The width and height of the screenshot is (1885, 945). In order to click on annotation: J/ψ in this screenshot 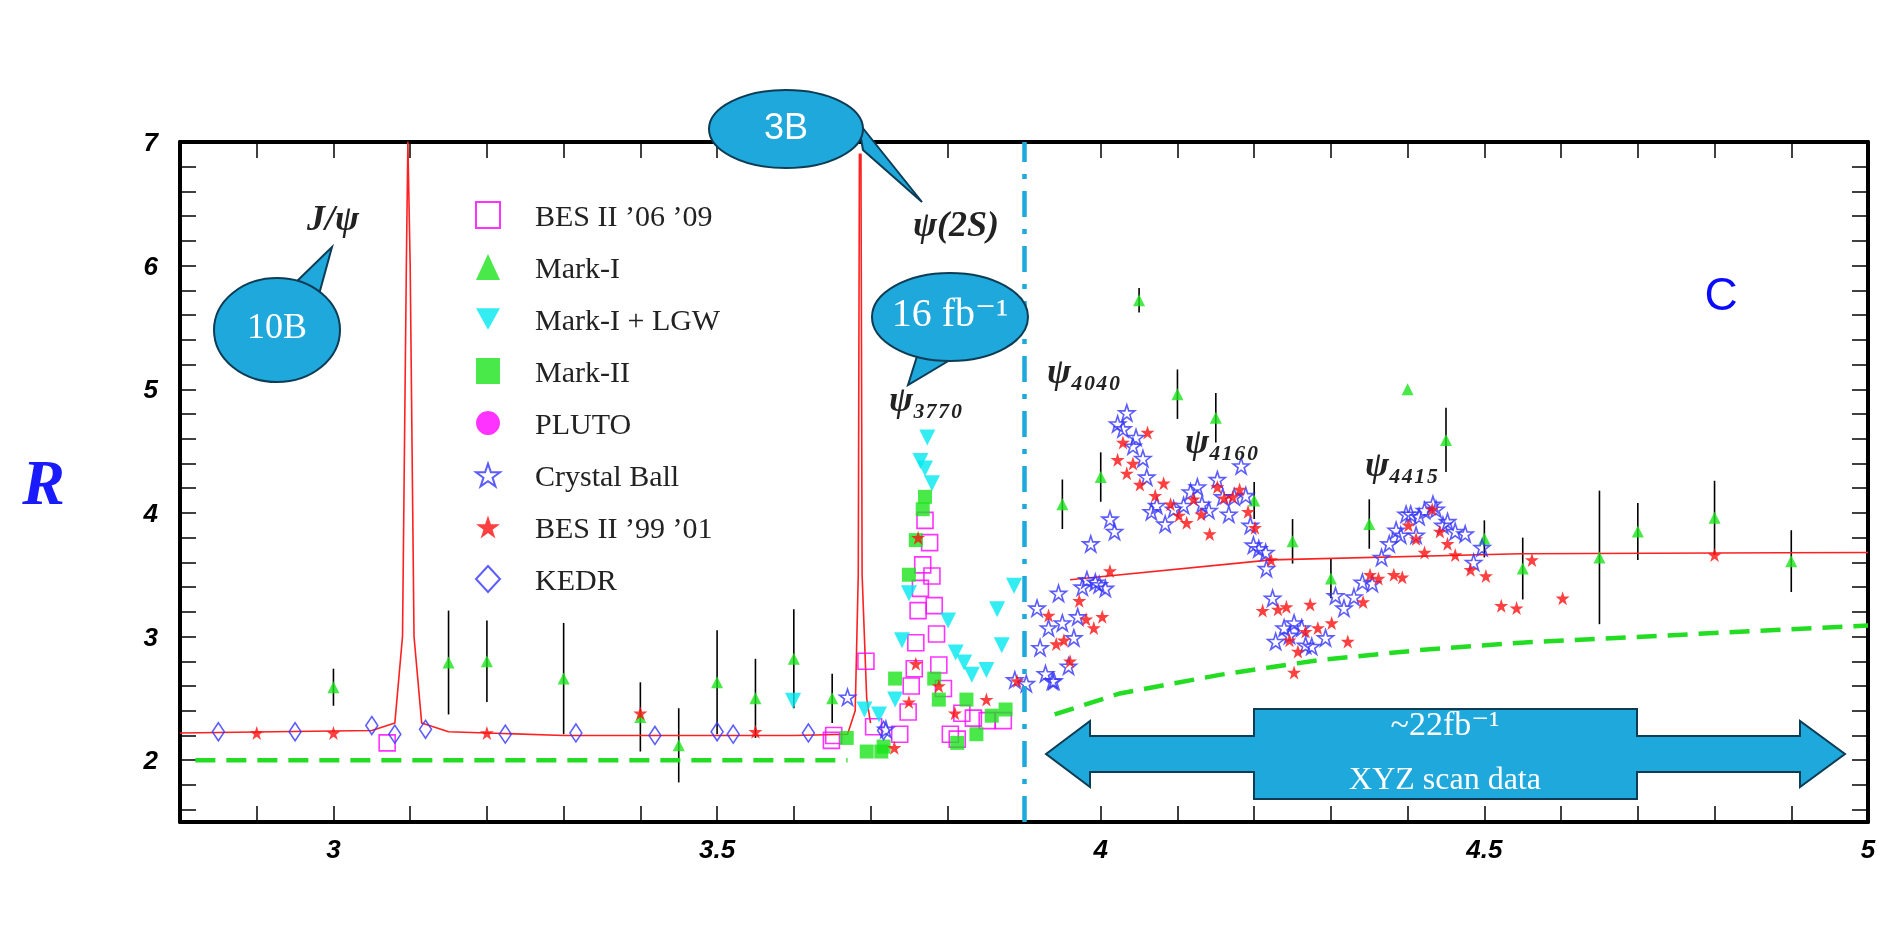, I will do `click(332, 218)`.